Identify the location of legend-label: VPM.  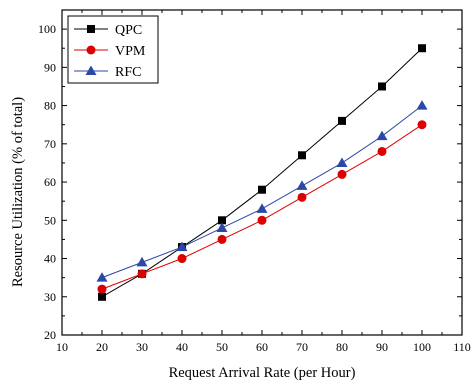
(130, 51).